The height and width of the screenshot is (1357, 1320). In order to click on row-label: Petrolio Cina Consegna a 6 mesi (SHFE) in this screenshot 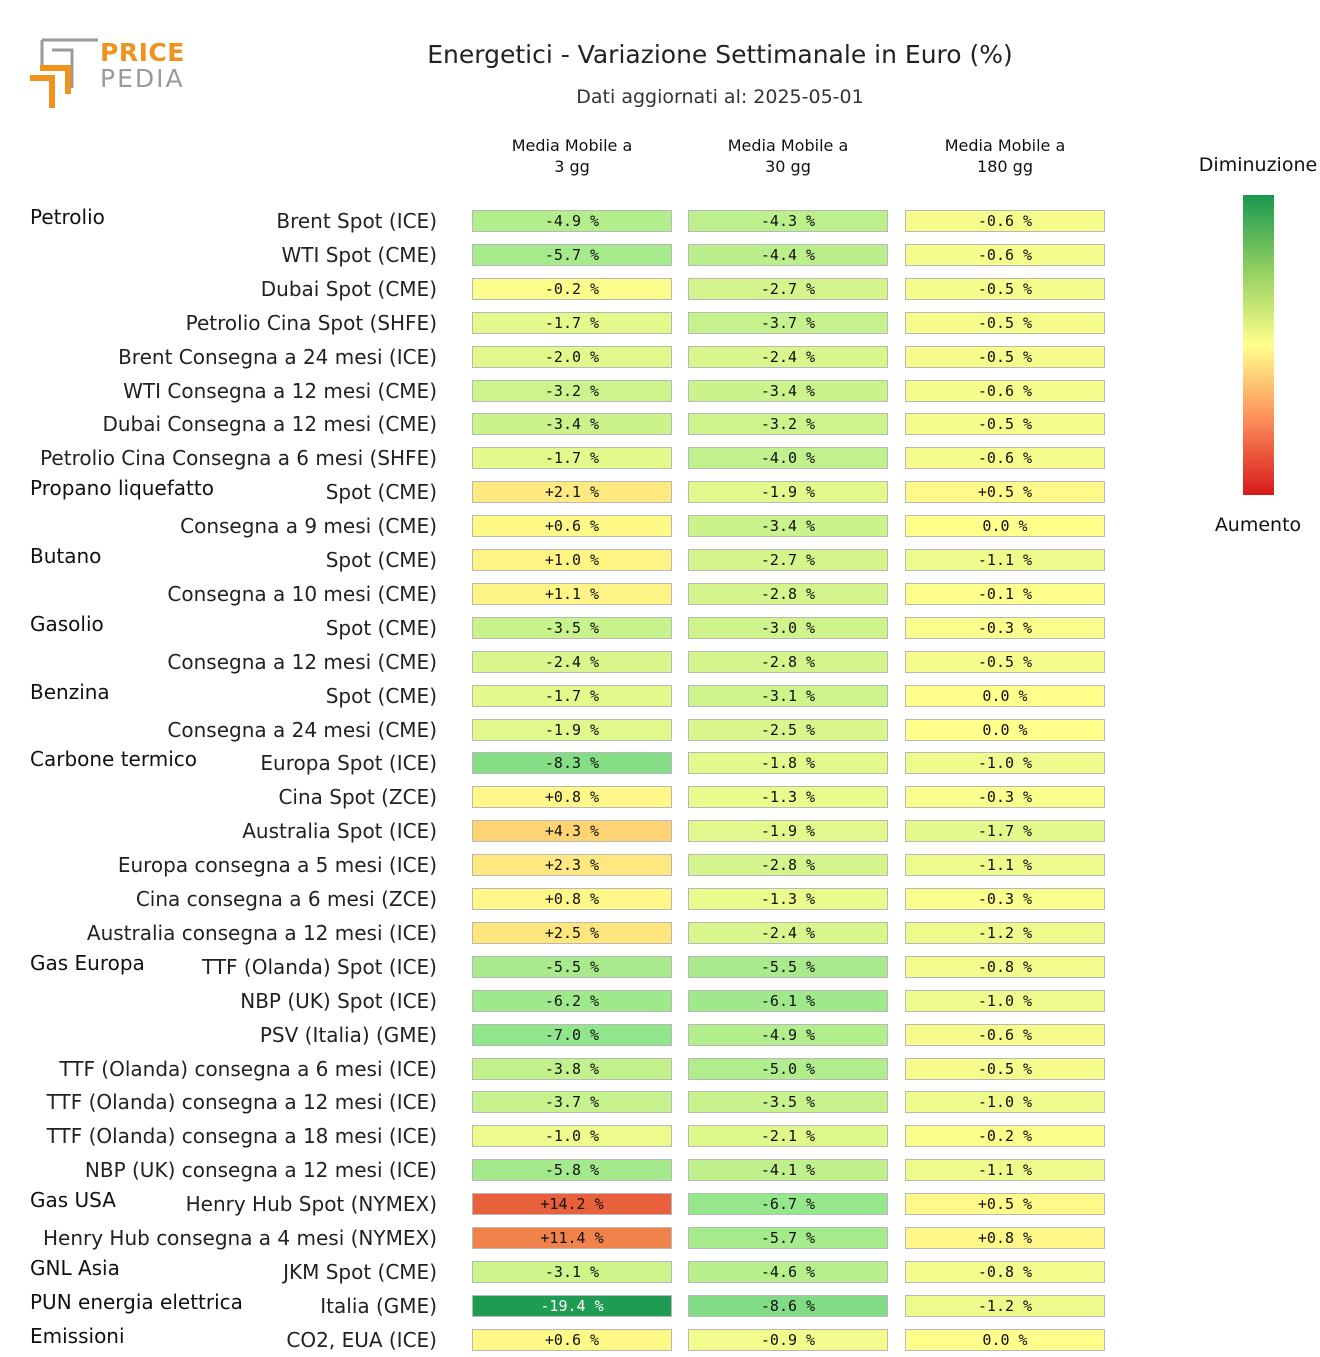, I will do `click(238, 458)`.